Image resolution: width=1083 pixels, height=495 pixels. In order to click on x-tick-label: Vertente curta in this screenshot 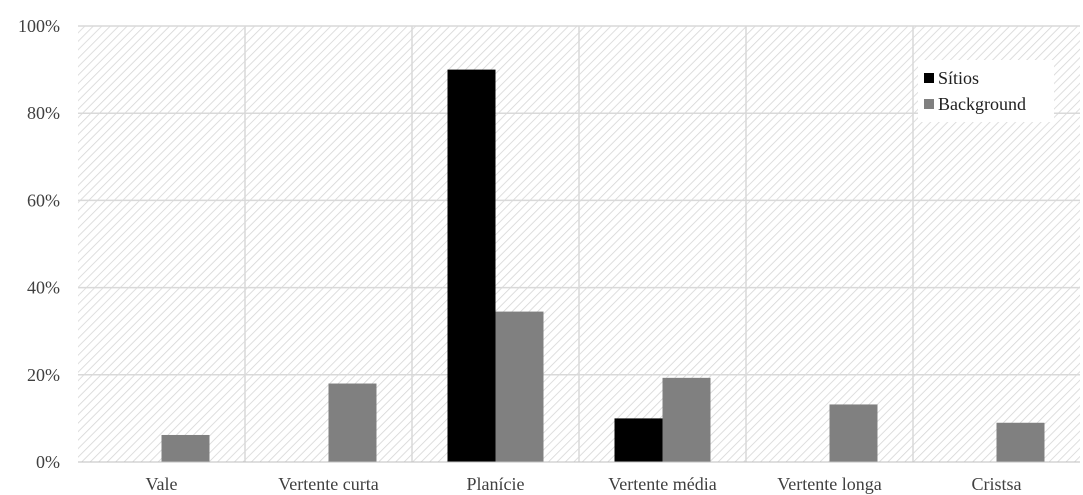, I will do `click(328, 484)`.